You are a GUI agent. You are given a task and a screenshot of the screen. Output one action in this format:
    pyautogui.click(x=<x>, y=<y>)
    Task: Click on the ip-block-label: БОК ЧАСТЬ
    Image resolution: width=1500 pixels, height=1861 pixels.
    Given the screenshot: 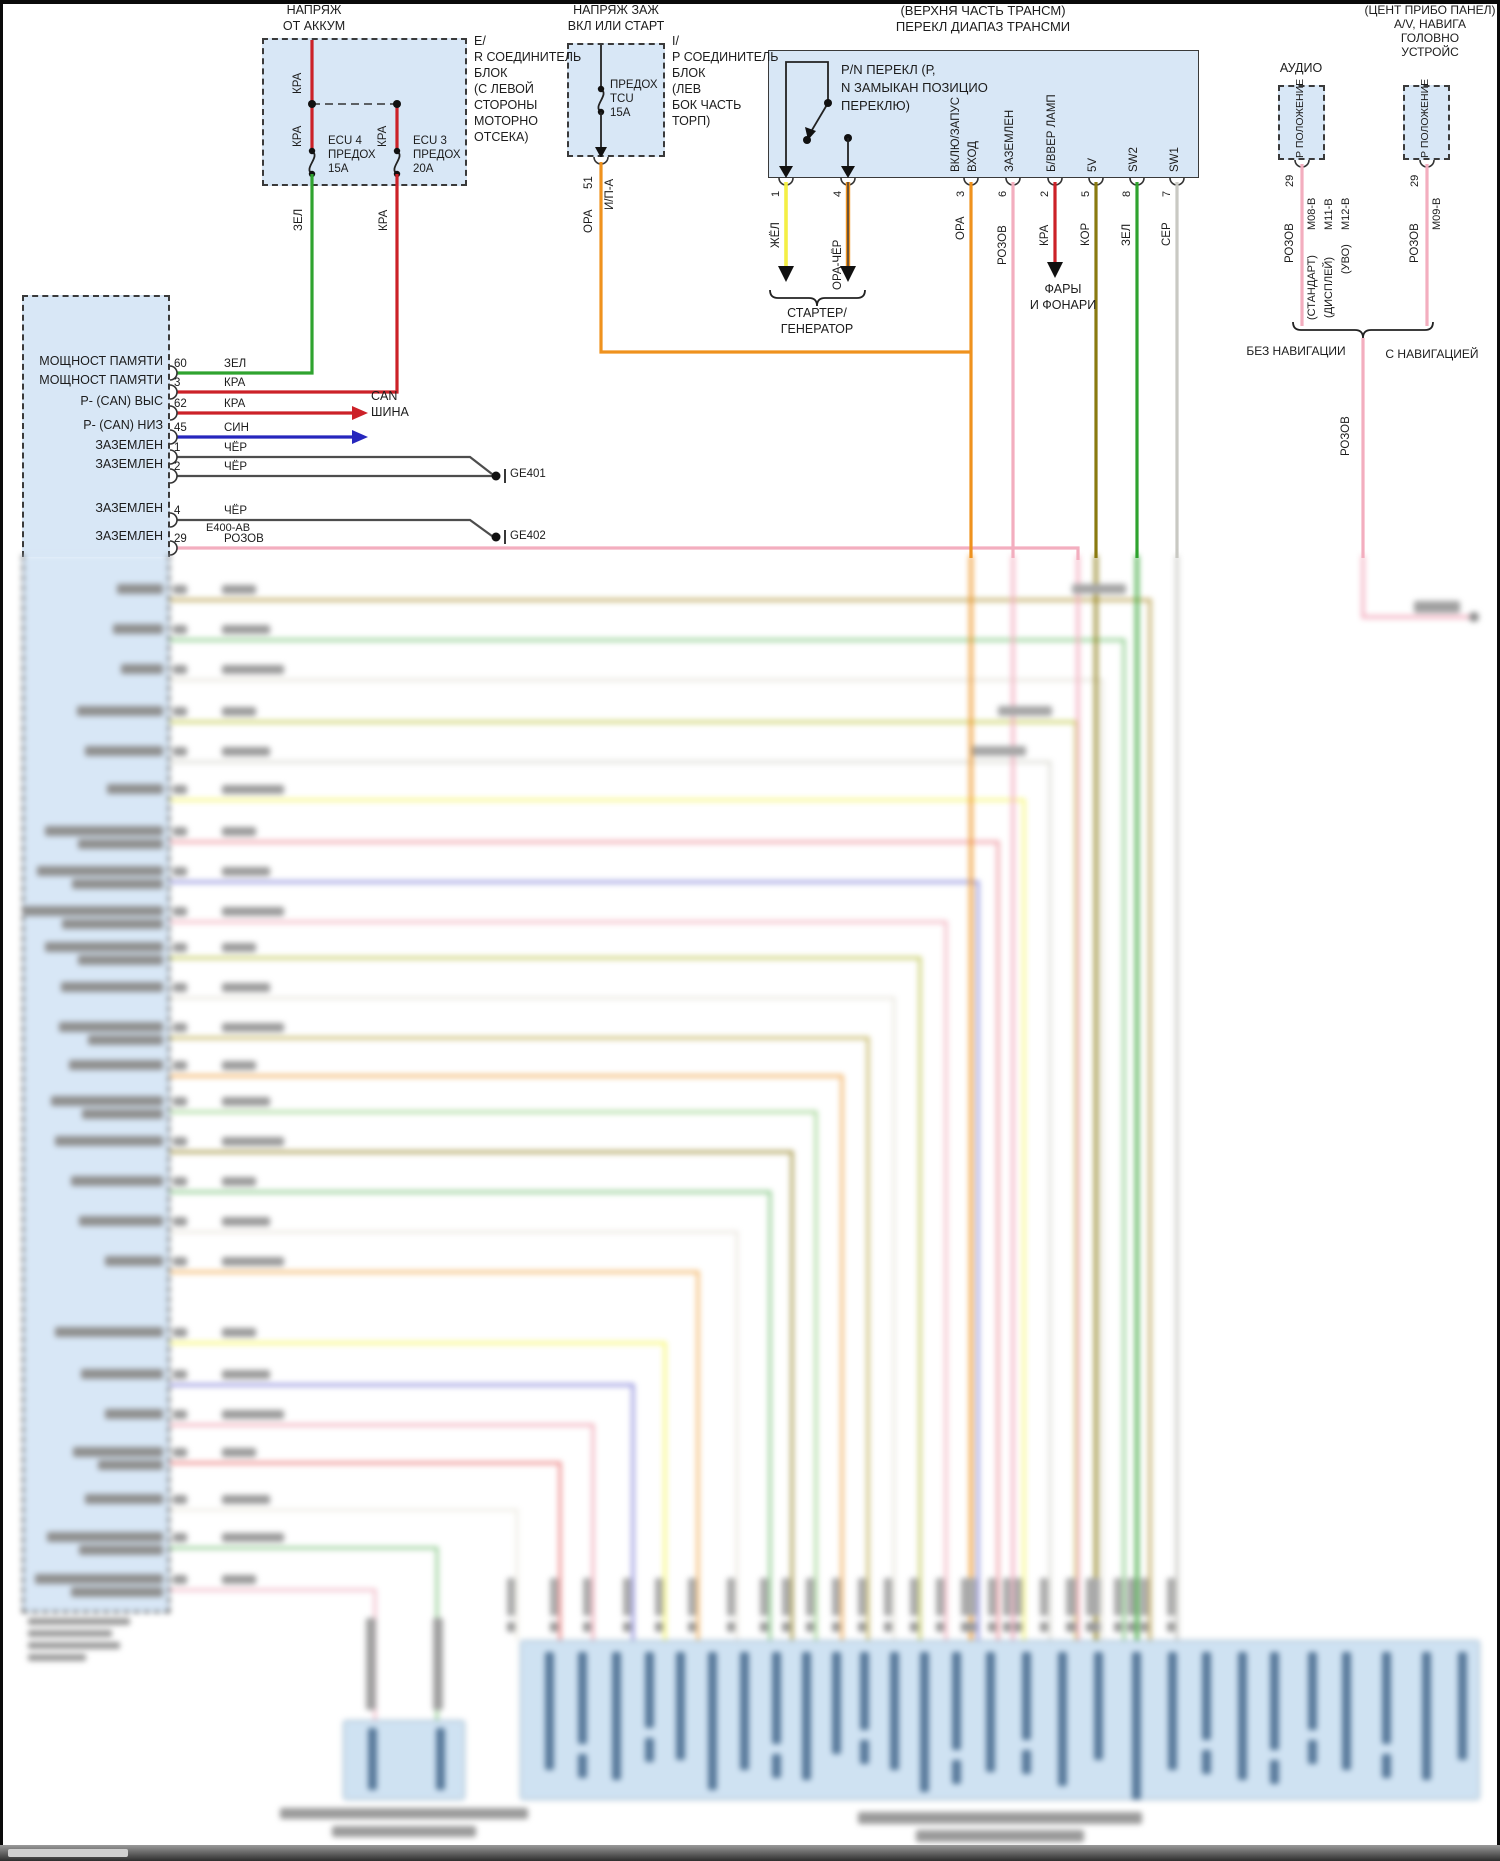 What is the action you would take?
    pyautogui.click(x=707, y=105)
    